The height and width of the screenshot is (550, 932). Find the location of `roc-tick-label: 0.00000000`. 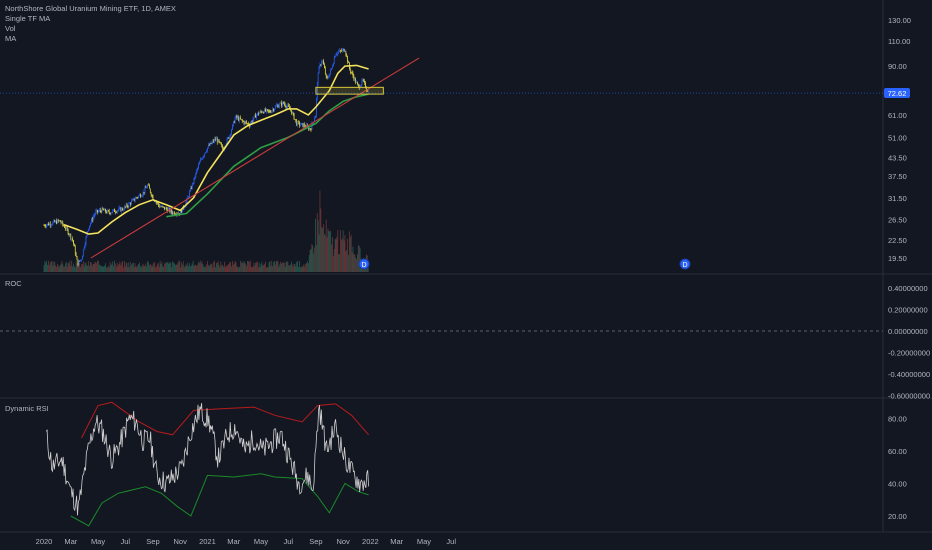

roc-tick-label: 0.00000000 is located at coordinates (908, 331).